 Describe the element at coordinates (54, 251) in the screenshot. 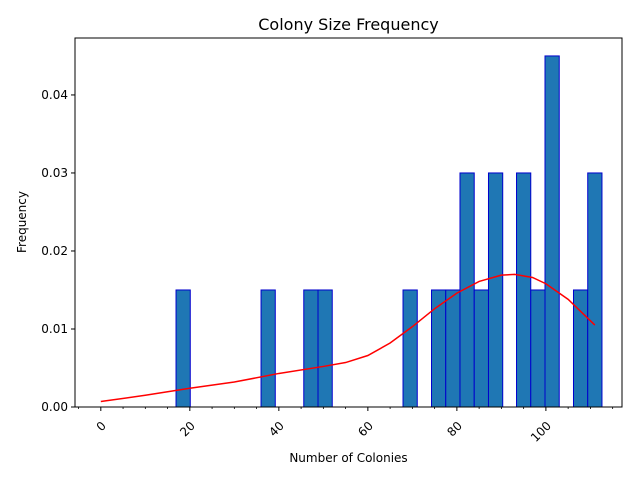

I see `y-tick-label: 0.02` at that location.